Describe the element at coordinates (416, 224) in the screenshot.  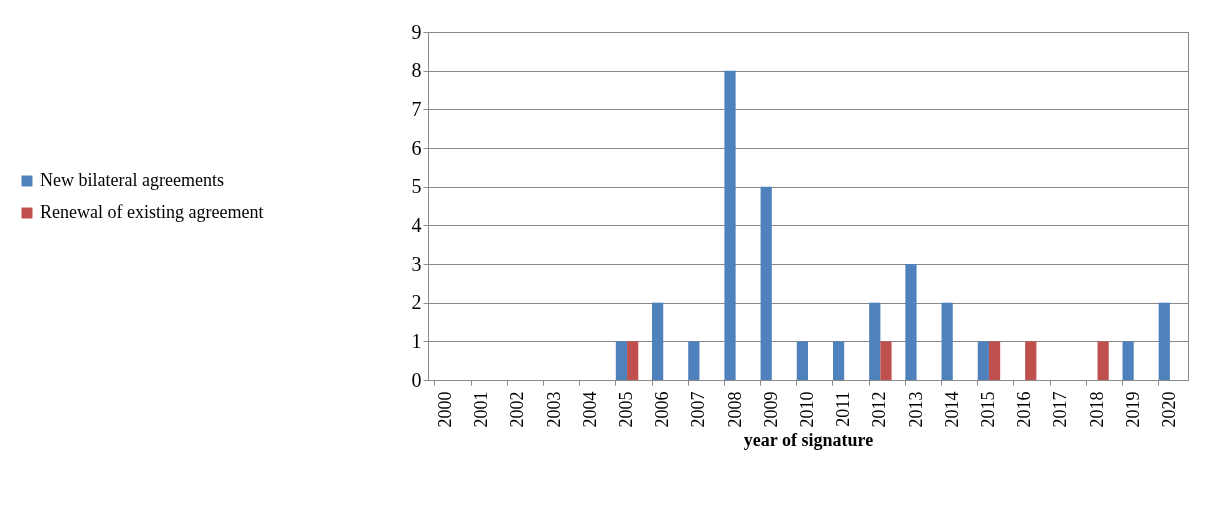
I see `y-tick-label: 4` at that location.